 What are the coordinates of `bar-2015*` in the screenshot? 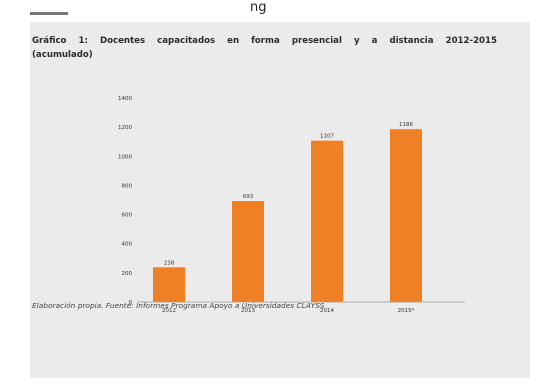 It's located at (406, 215).